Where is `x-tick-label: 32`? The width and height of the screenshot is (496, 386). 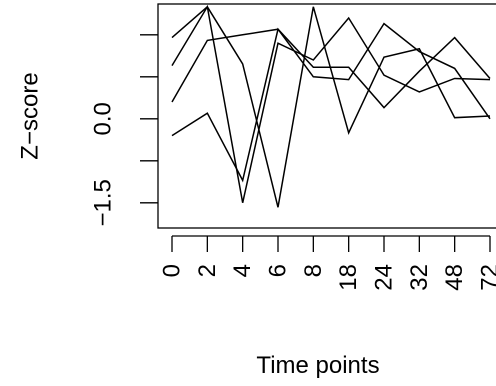
x-tick-label: 32 is located at coordinates (419, 277).